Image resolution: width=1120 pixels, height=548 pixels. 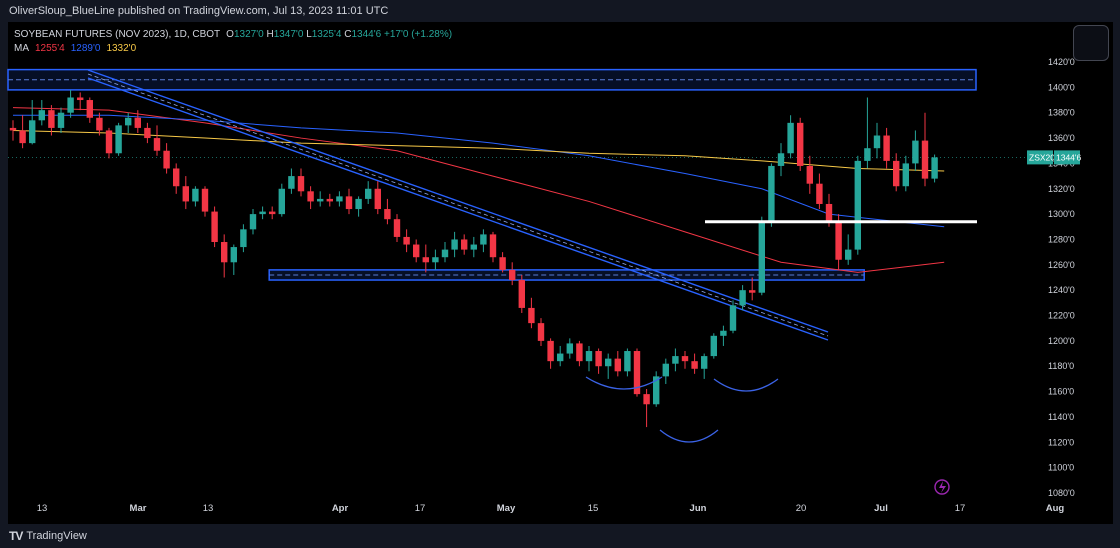 I want to click on right-shoulder-arc, so click(x=746, y=385).